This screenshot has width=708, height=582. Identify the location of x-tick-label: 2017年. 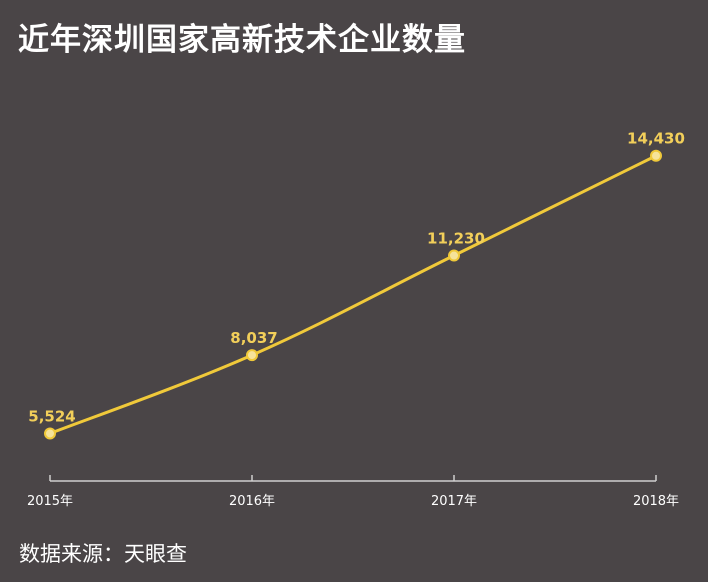
(454, 501).